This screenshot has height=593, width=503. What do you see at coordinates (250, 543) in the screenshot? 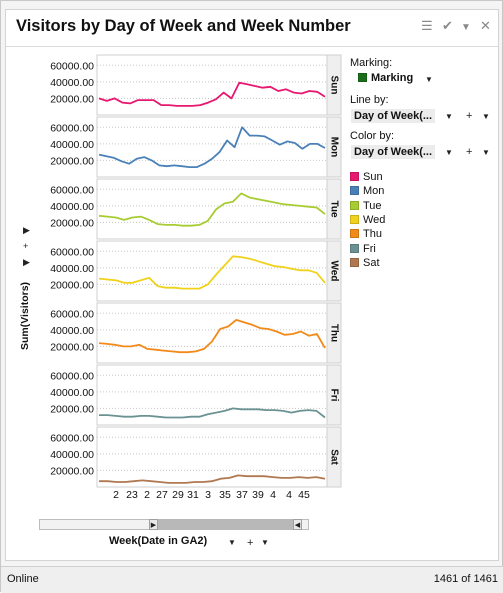
I see `x-axis-add-icon: +` at bounding box center [250, 543].